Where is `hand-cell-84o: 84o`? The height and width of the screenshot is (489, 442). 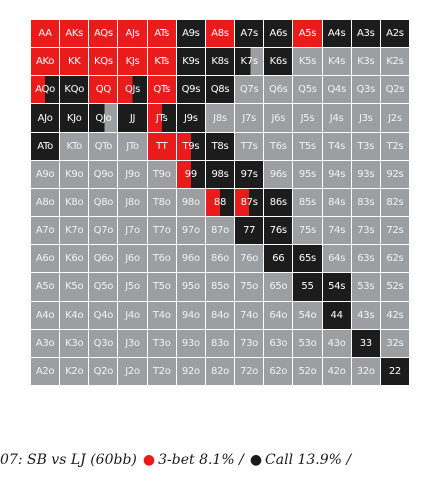 hand-cell-84o: 84o is located at coordinates (220, 315).